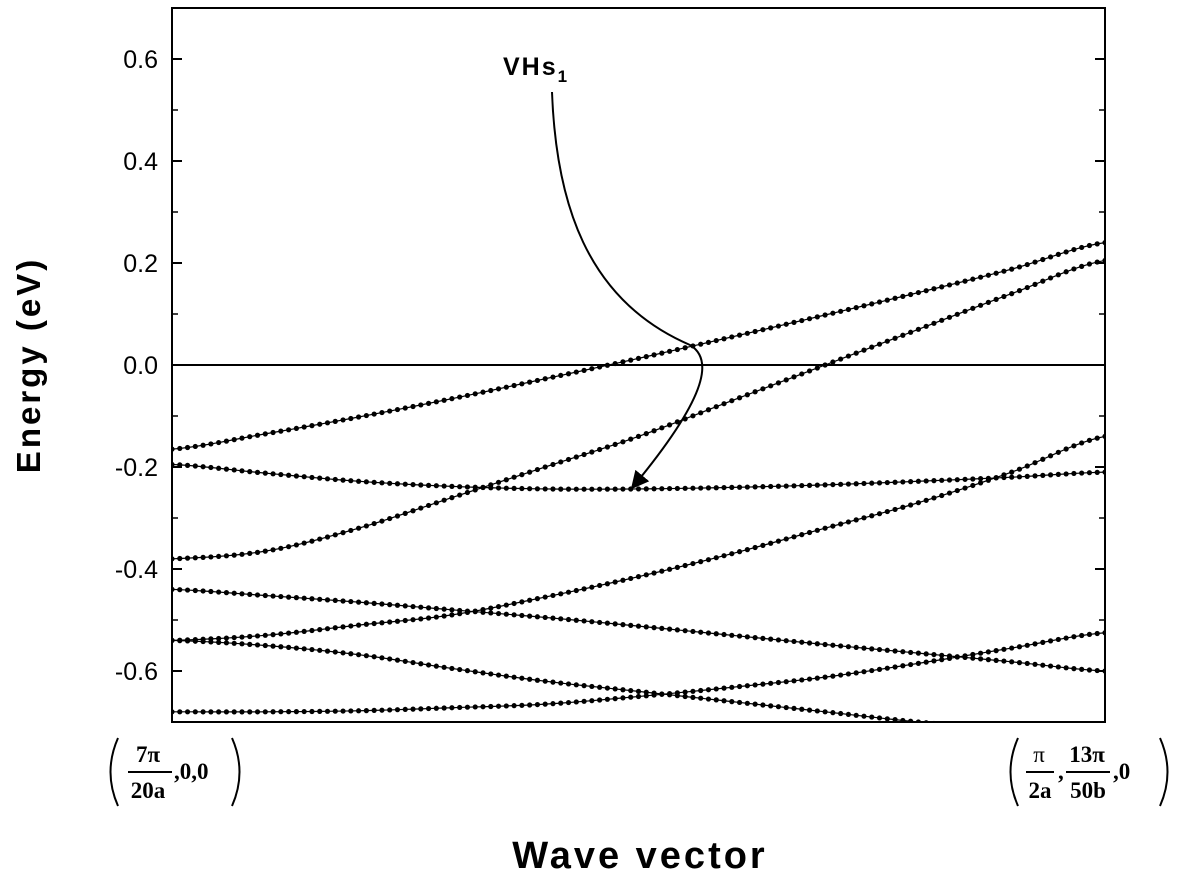 The width and height of the screenshot is (1197, 881). Describe the element at coordinates (1121, 771) in the screenshot. I see `svg-text: ,0` at that location.